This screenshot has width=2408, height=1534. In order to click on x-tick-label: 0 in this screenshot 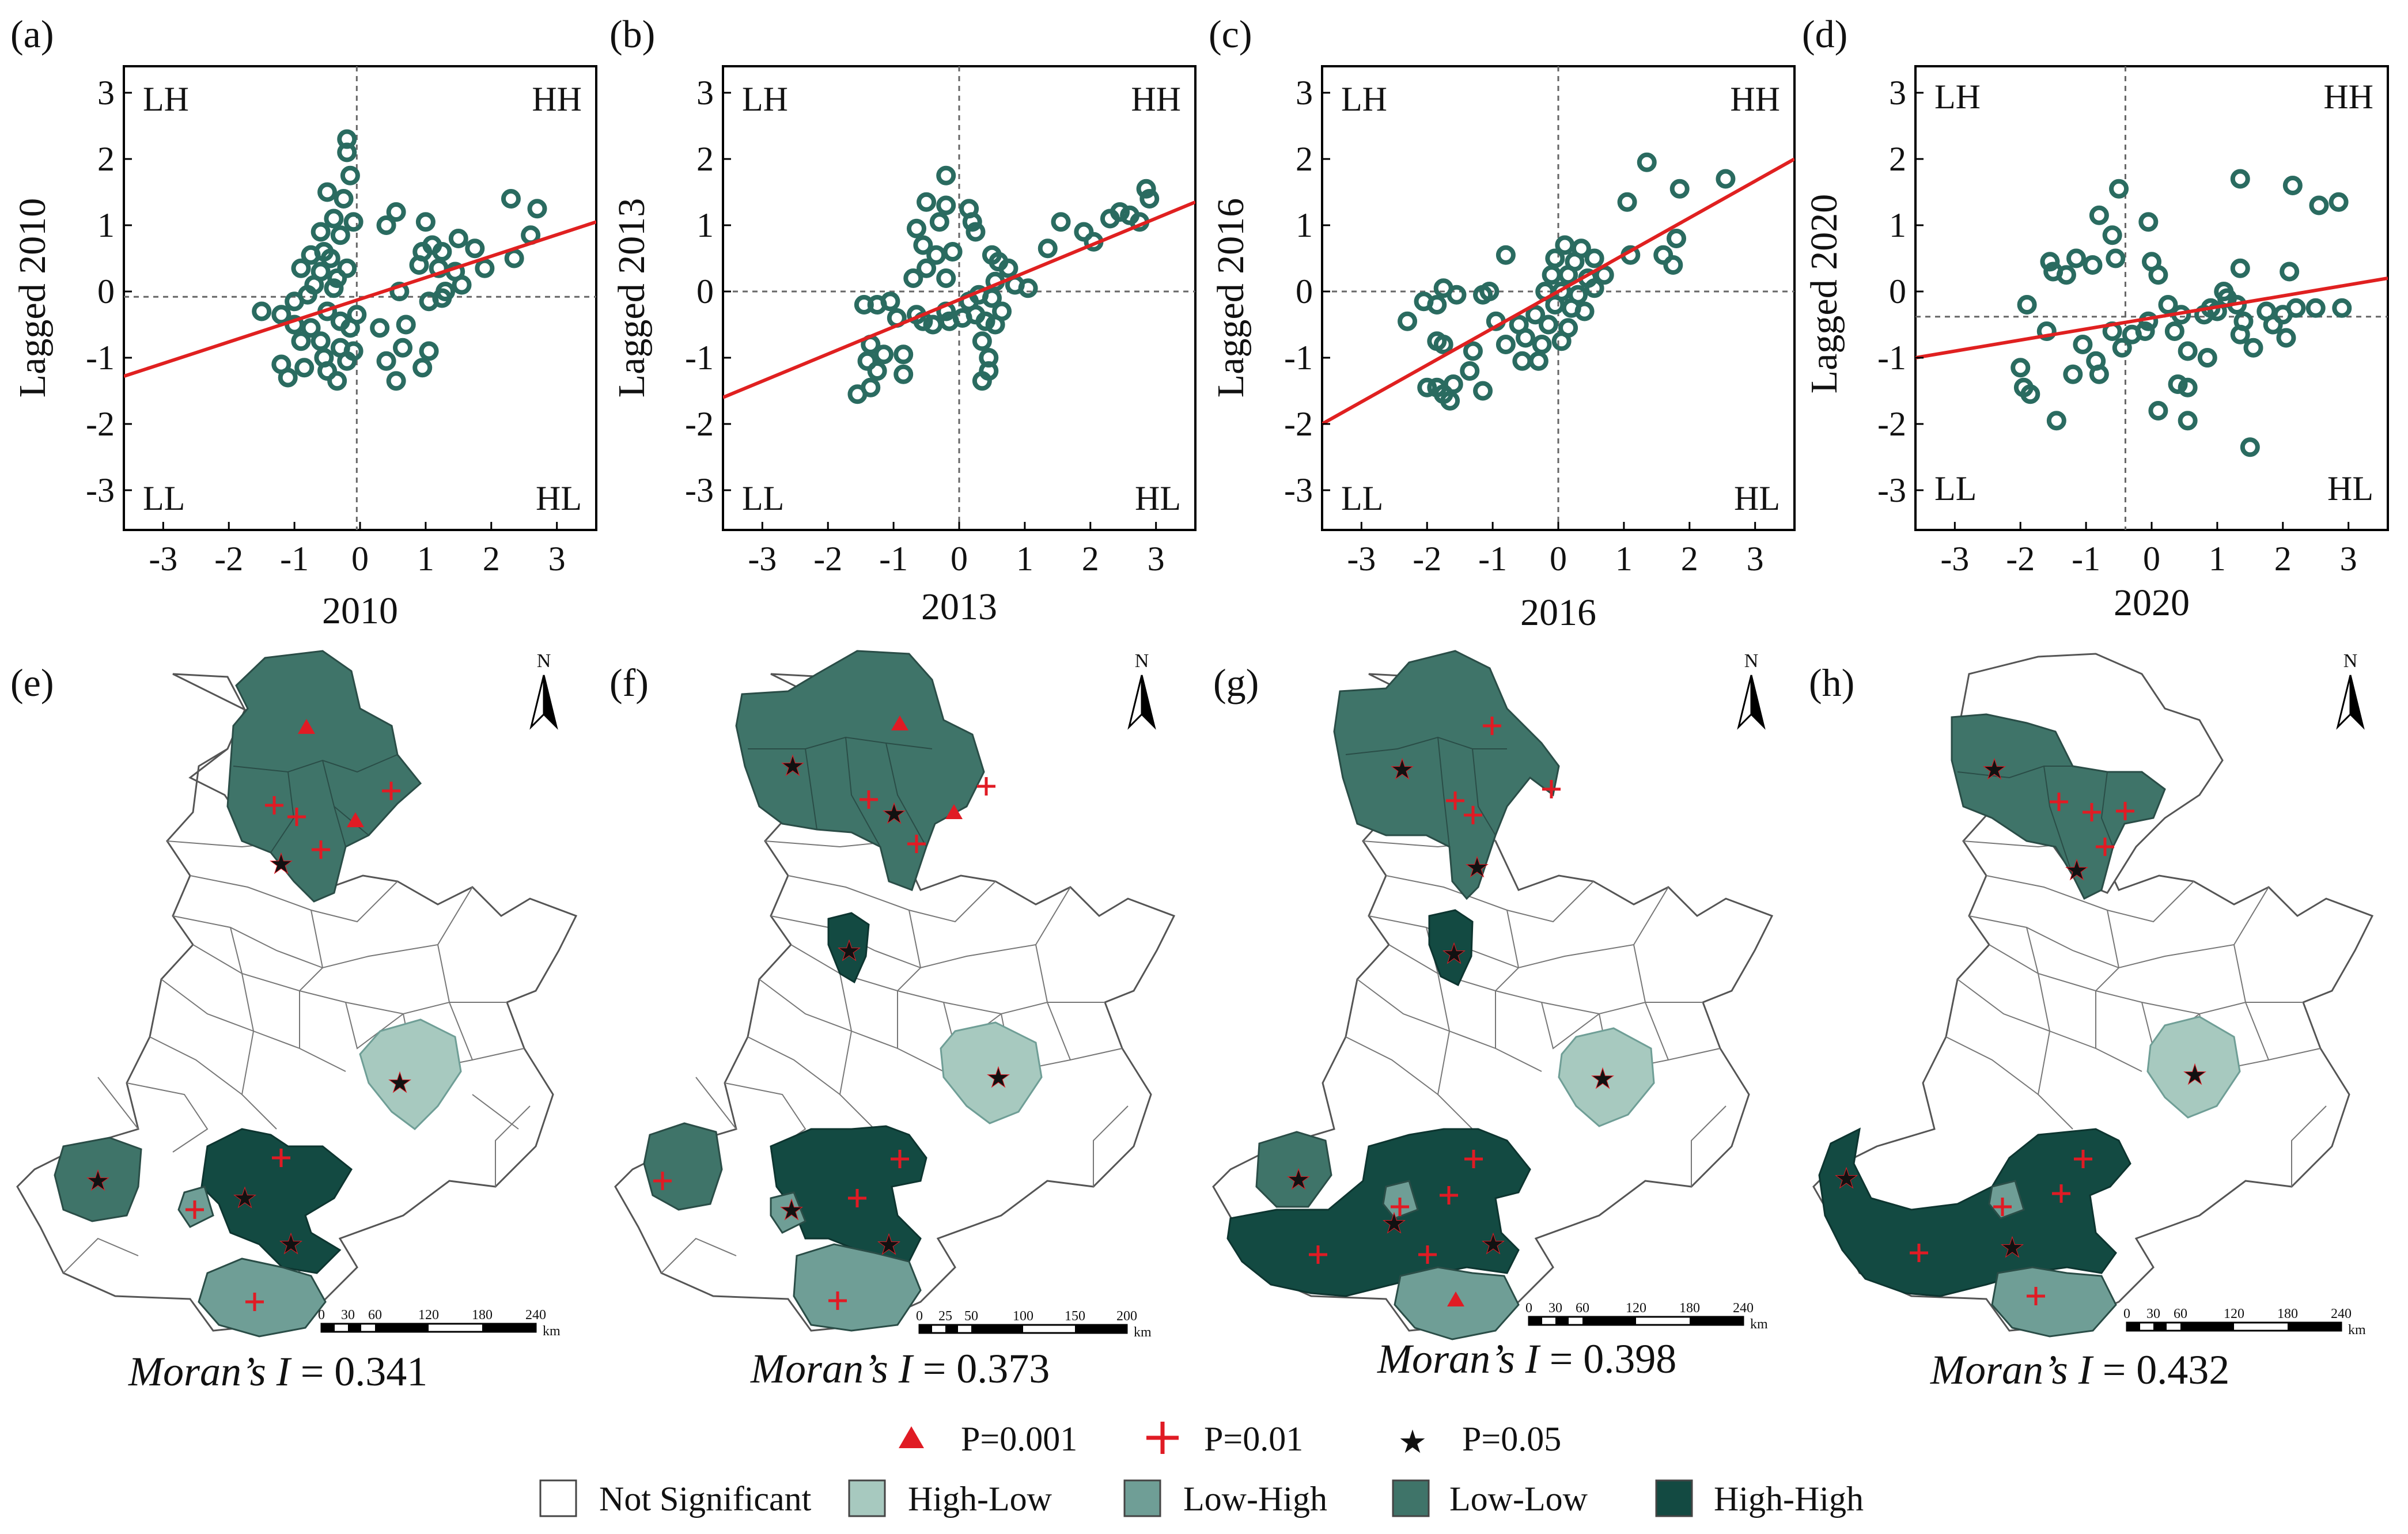, I will do `click(360, 559)`.